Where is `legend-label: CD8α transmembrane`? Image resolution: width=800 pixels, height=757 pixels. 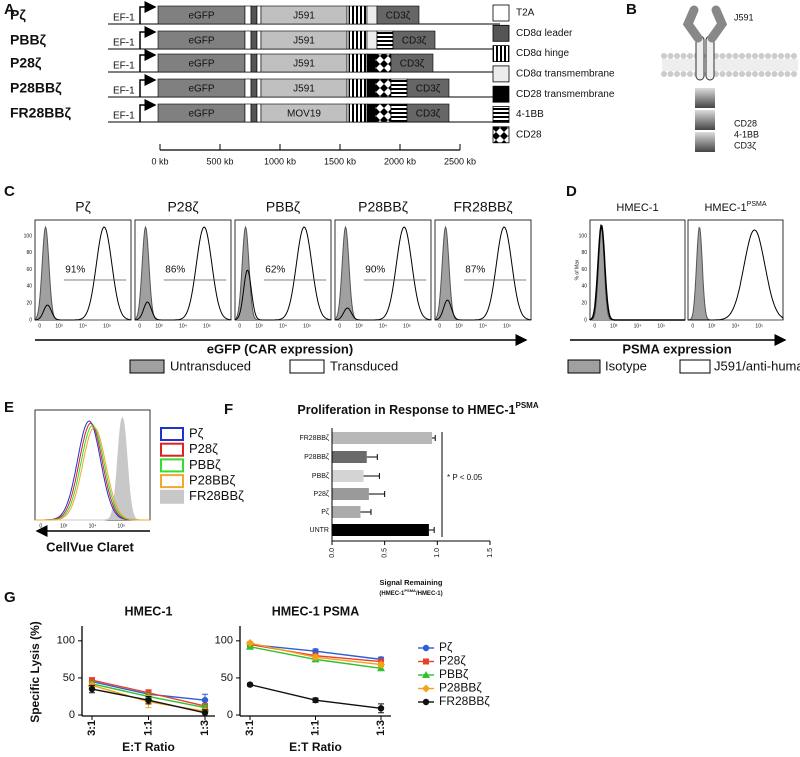
legend-label: CD8α transmembrane is located at coordinates (565, 74).